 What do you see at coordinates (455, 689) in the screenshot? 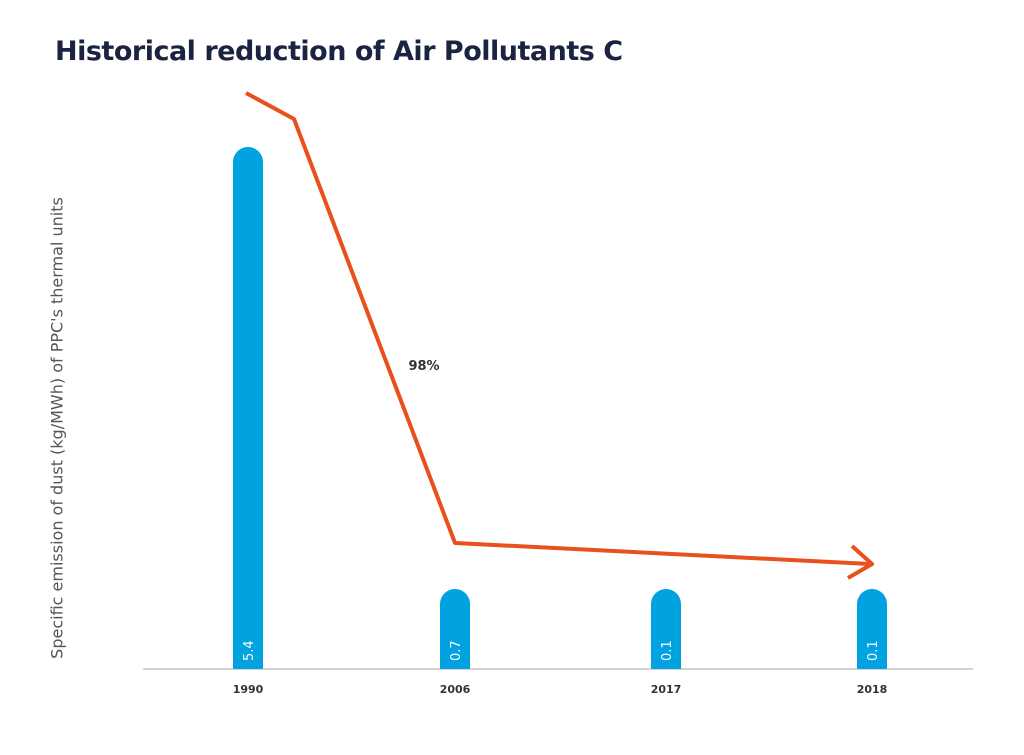
I see `x-tick-label-2006: 2006` at bounding box center [455, 689].